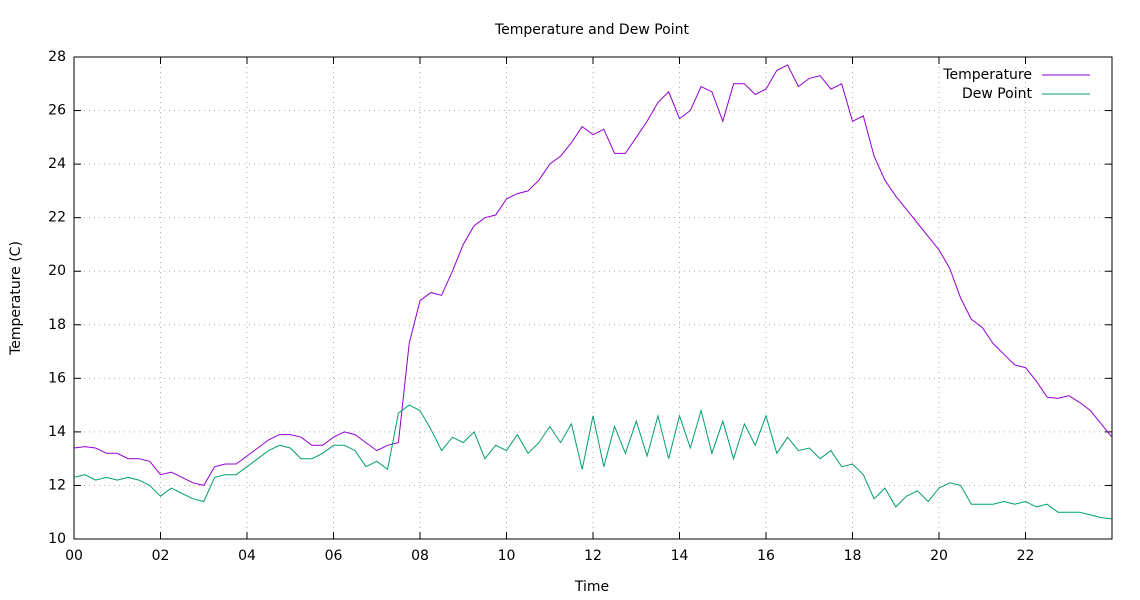 The width and height of the screenshot is (1140, 600). Describe the element at coordinates (57, 325) in the screenshot. I see `y-tick-label: 18` at that location.